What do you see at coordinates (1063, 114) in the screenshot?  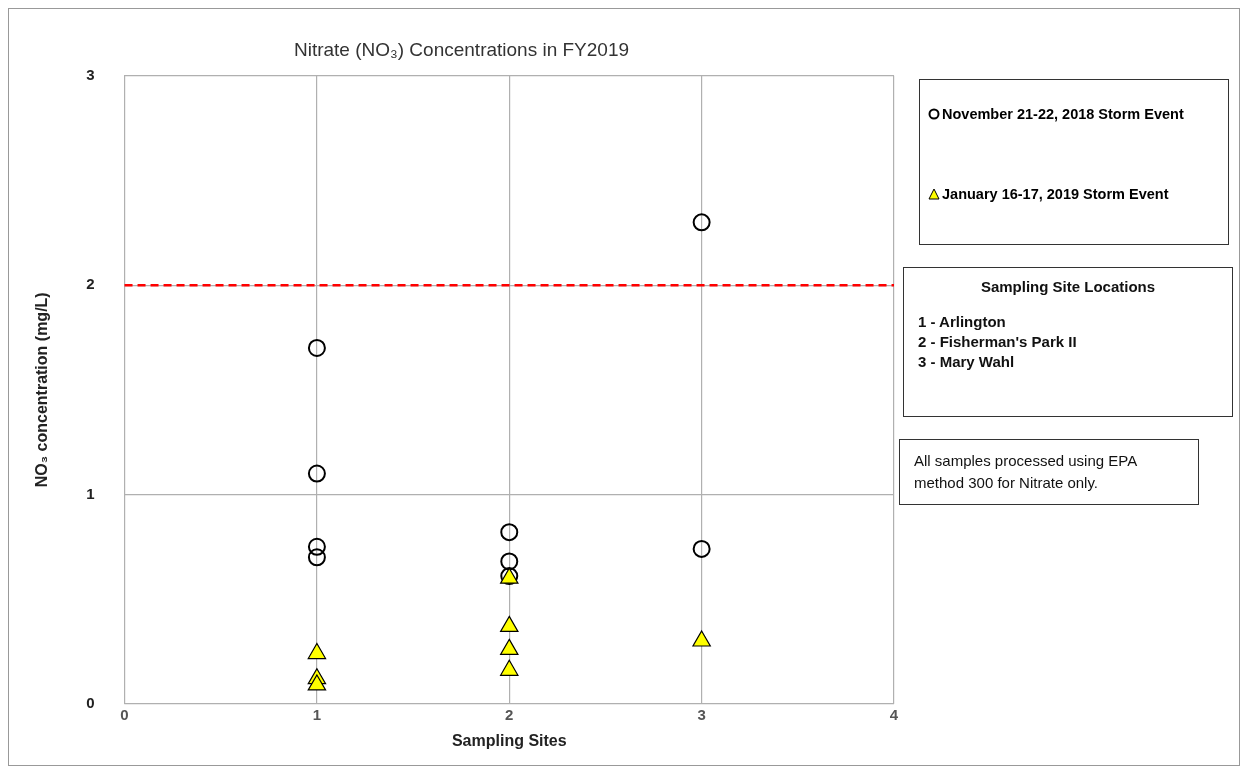 I see `legend-label: November 21-22, 2018 Storm Event` at bounding box center [1063, 114].